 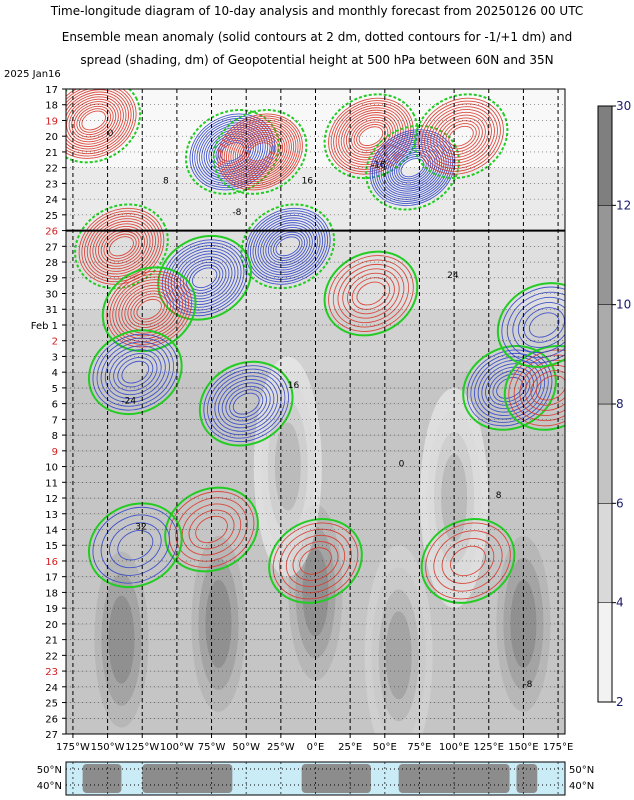 What do you see at coordinates (51, 593) in the screenshot?
I see `y-tick-label: 18` at bounding box center [51, 593].